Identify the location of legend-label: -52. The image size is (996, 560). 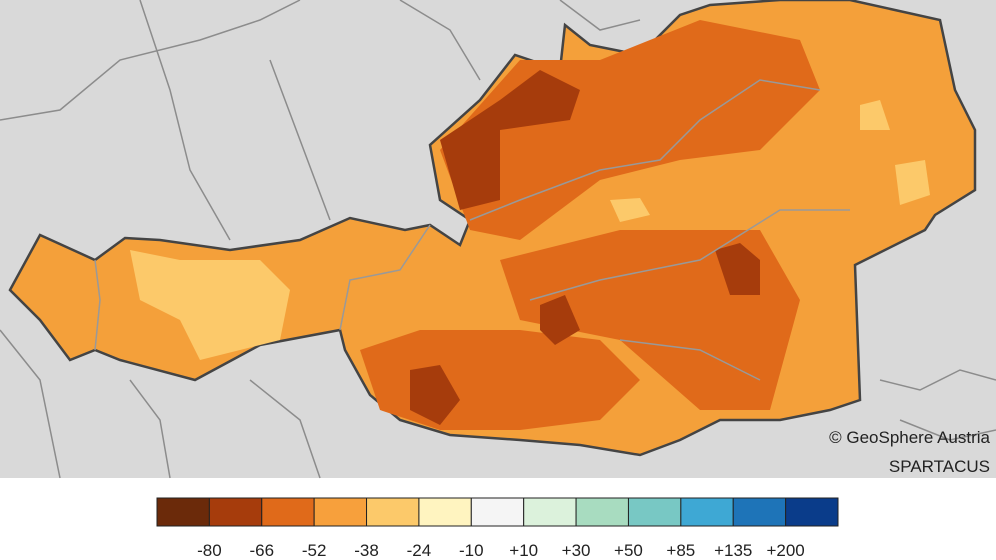
(314, 550).